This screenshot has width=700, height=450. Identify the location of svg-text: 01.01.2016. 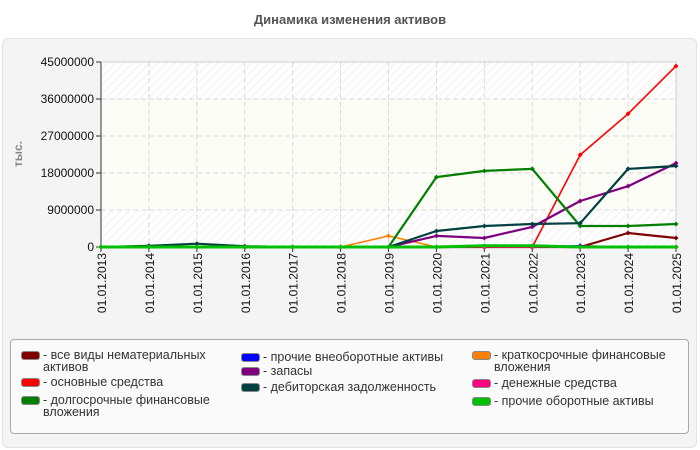
(246, 283).